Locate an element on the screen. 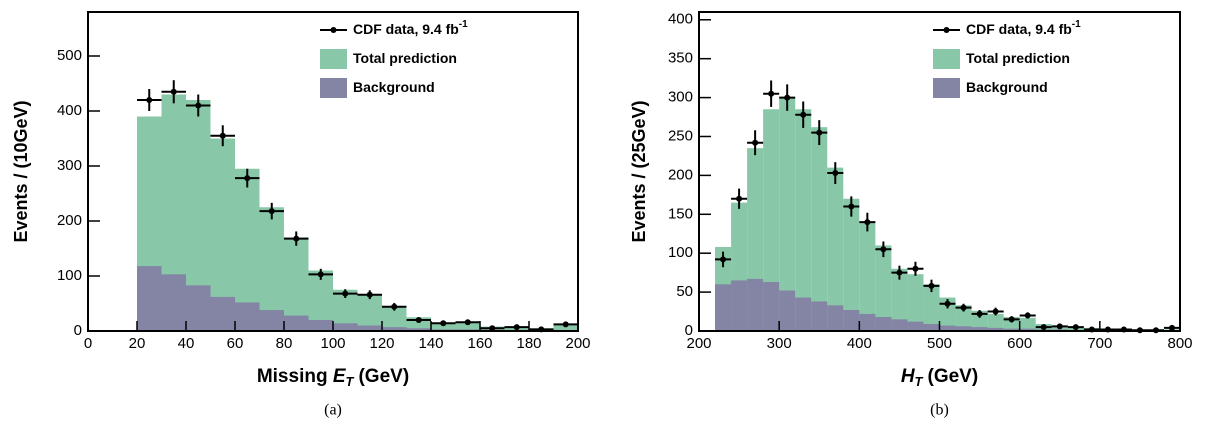  y-tick-label: 150 is located at coordinates (680, 213).